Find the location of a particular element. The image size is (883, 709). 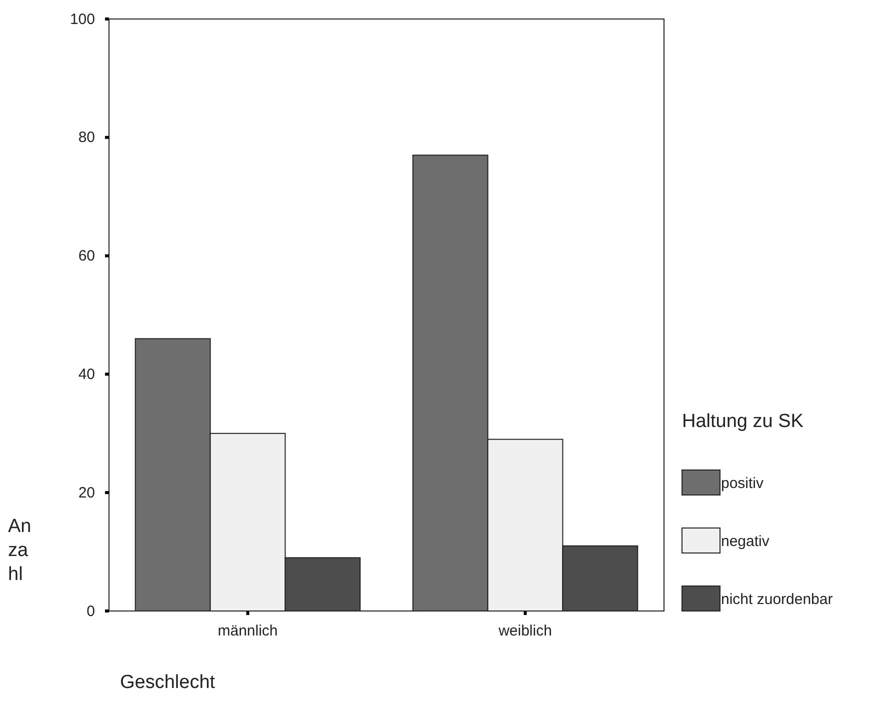

y-tick-label: 80 is located at coordinates (86, 137).